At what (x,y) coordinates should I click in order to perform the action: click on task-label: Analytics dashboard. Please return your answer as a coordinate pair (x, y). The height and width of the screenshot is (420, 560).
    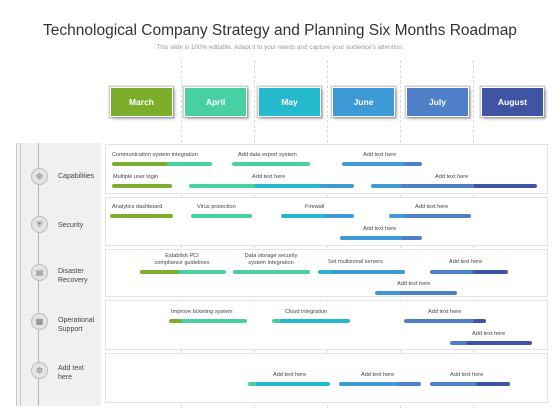
    Looking at the image, I should click on (137, 207).